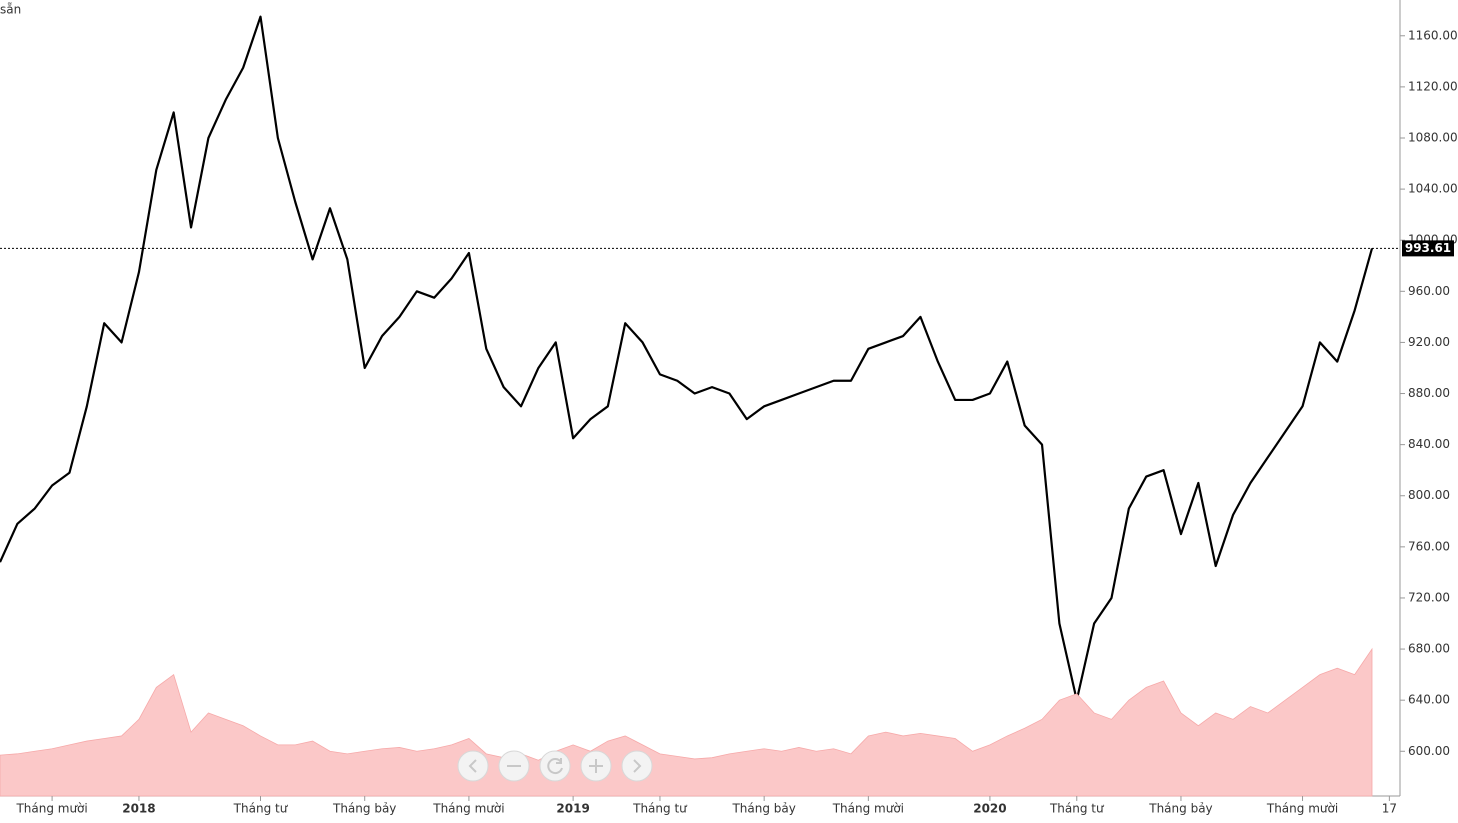 This screenshot has height=823, width=1458. Describe the element at coordinates (1433, 137) in the screenshot. I see `y-tick-label: 1080.00` at that location.